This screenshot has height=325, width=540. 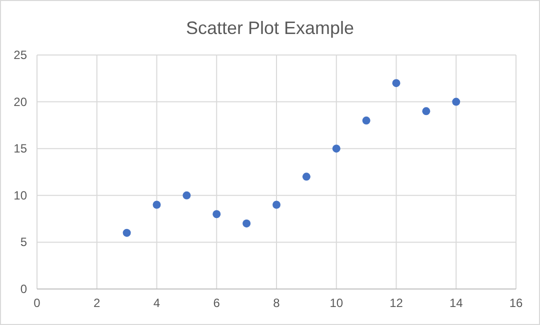 What do you see at coordinates (97, 303) in the screenshot?
I see `x-tick-label: 2` at bounding box center [97, 303].